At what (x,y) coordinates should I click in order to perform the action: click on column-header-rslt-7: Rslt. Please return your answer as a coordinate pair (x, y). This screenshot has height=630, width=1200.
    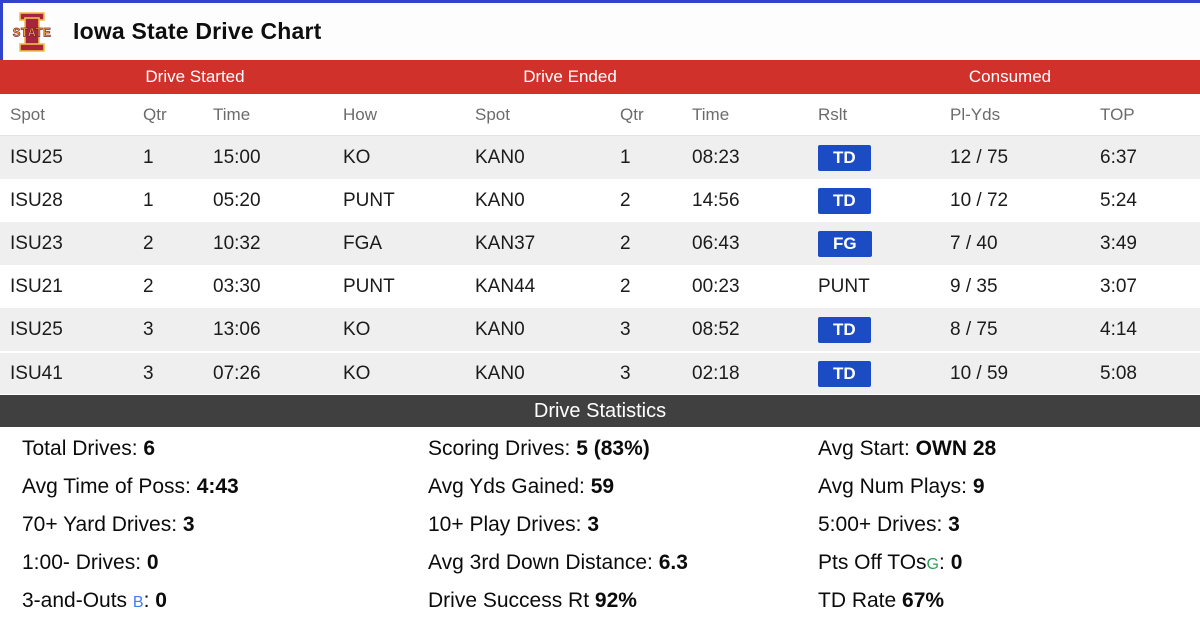
    Looking at the image, I should click on (833, 114).